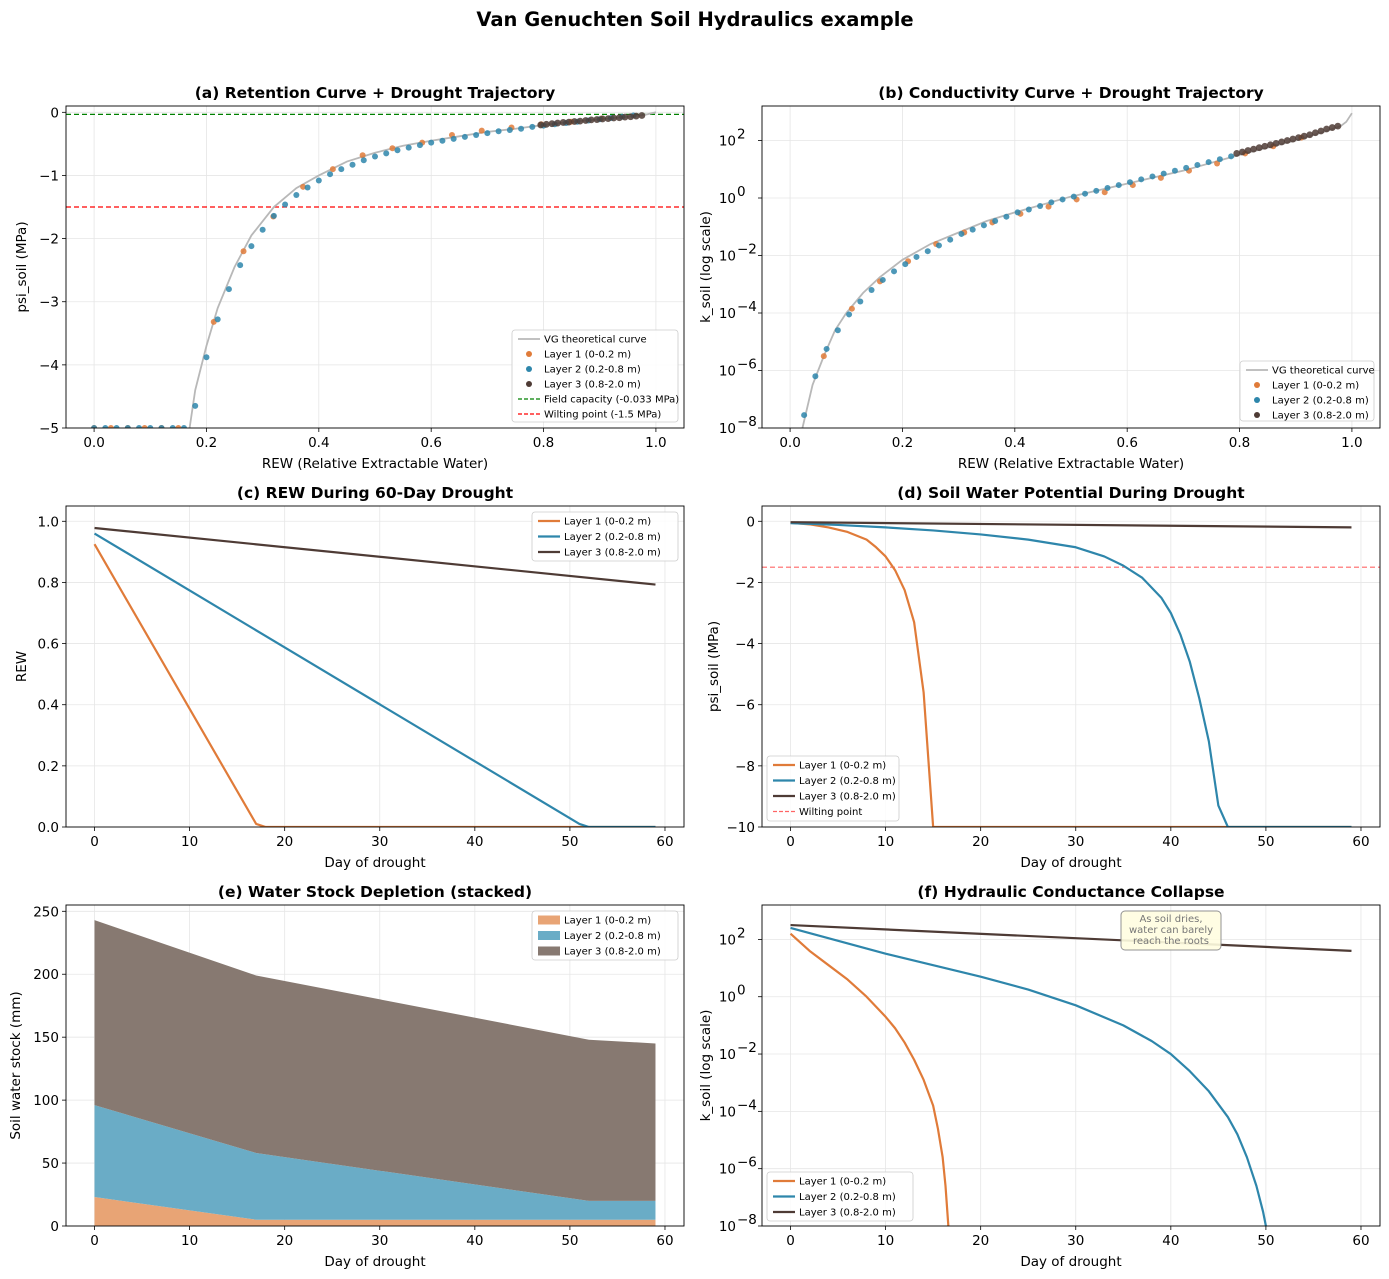  I want to click on scatter-layer-2-0-2-0-8-m, so click(1018, 286).